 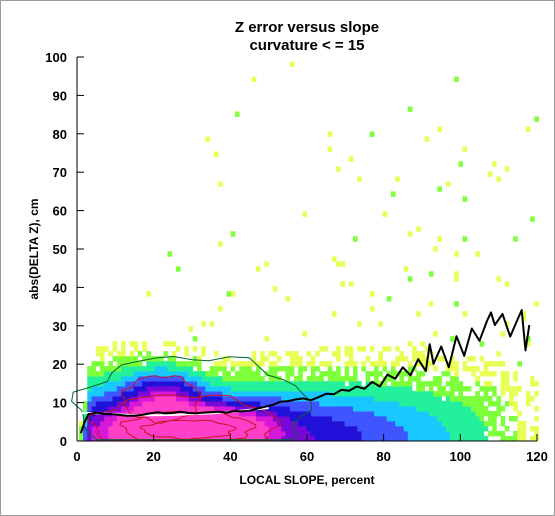 I want to click on chart-subtitle: curvature < = 15, so click(x=306, y=45).